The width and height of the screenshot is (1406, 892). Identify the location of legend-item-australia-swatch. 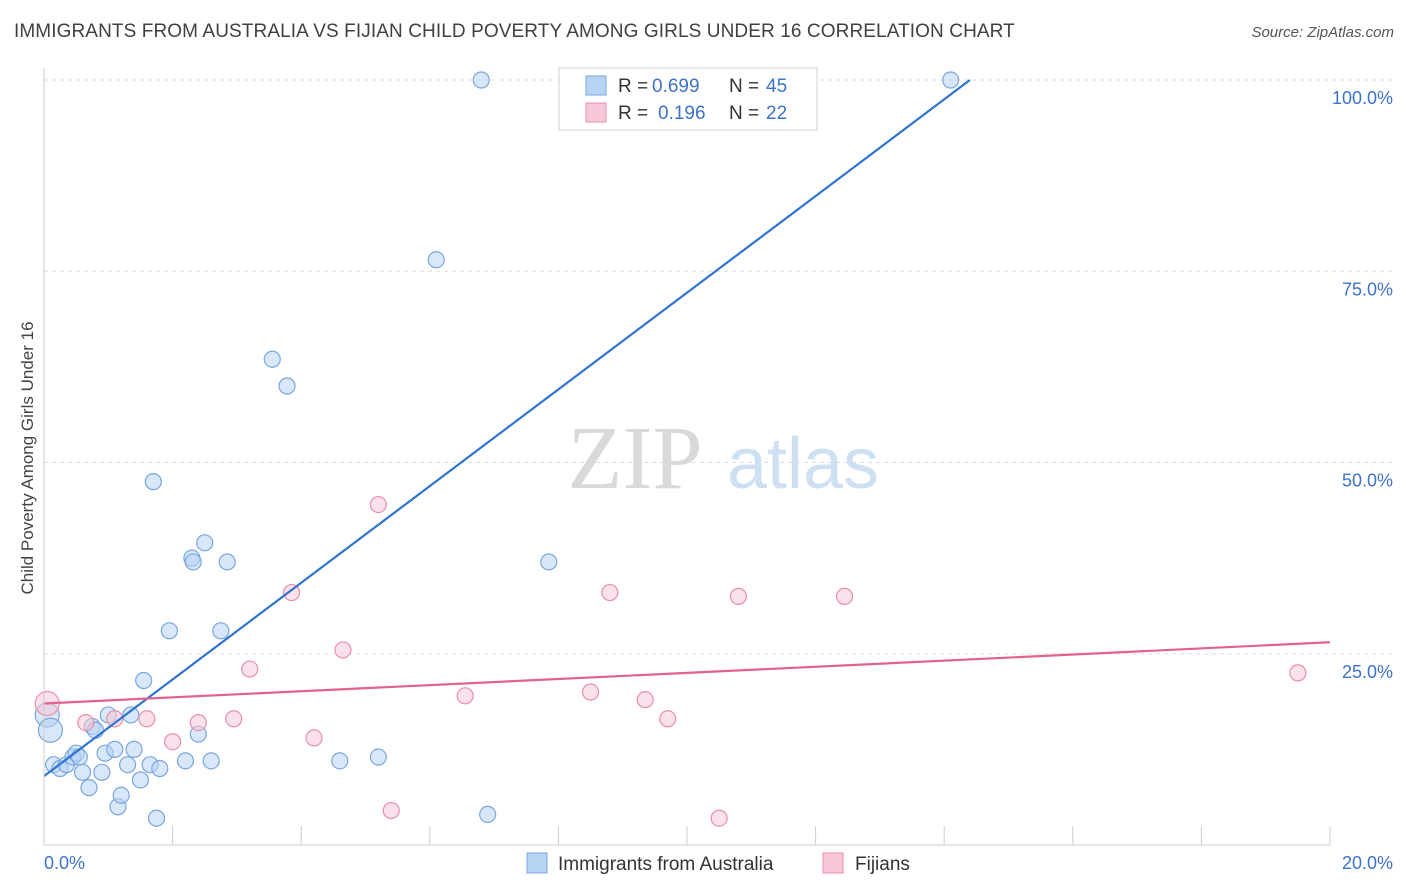
(537, 863).